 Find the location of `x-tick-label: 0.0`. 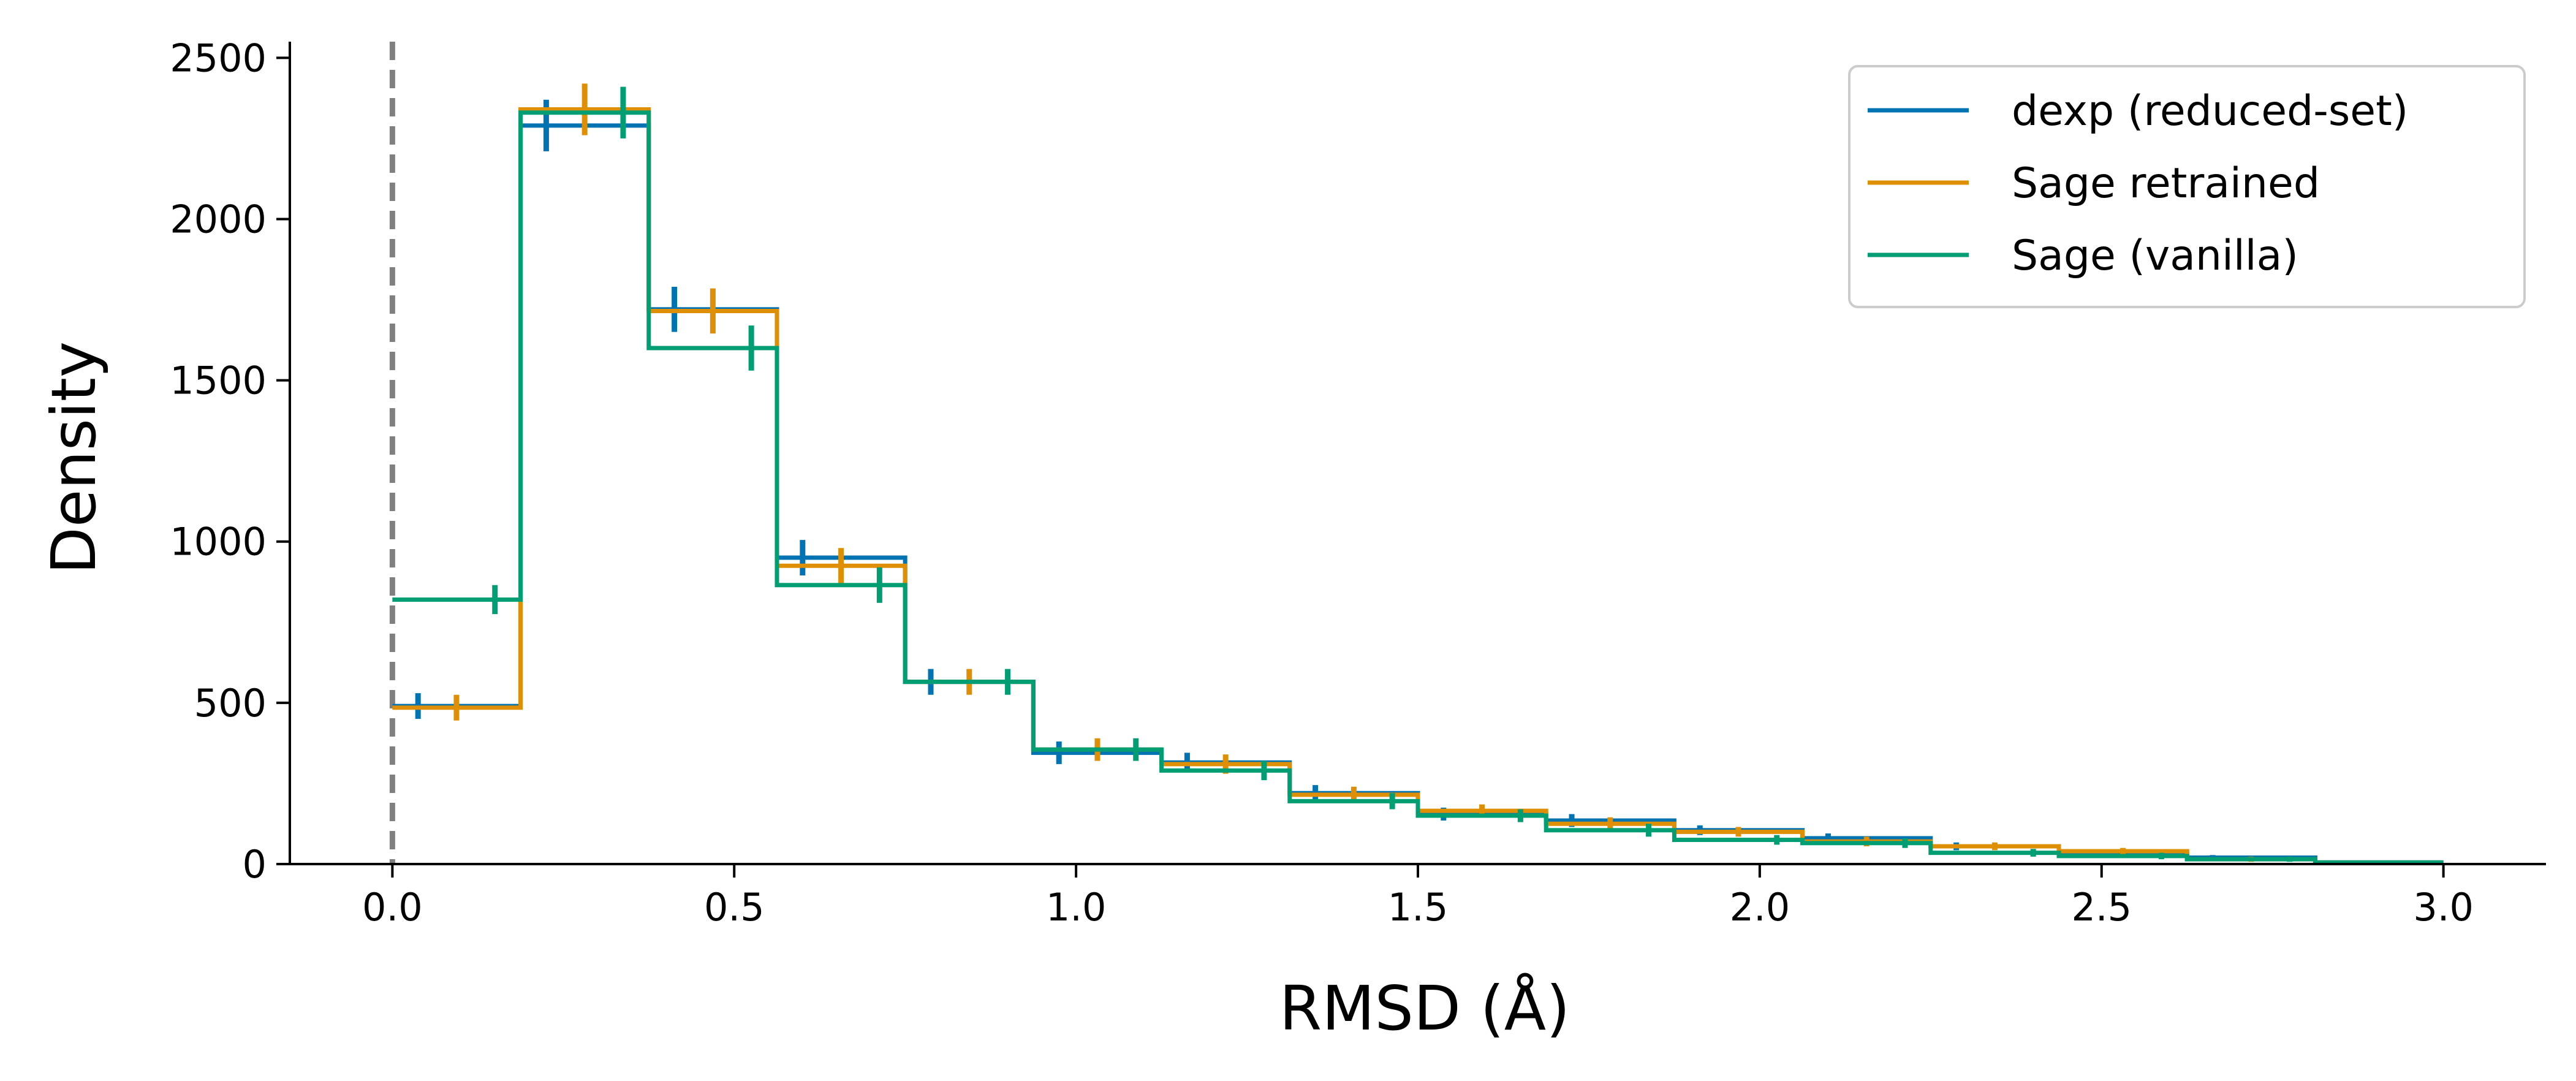

x-tick-label: 0.0 is located at coordinates (392, 907).